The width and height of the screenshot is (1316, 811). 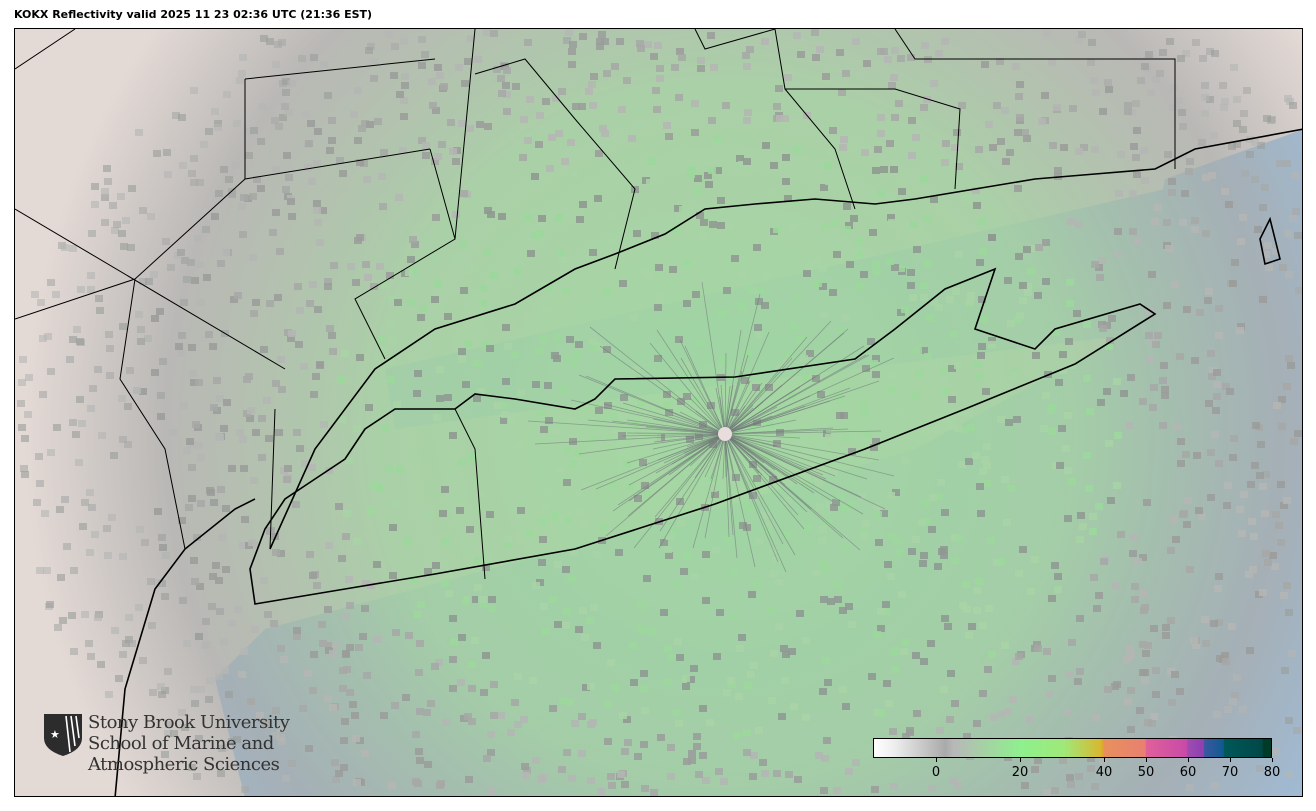 I want to click on colorbar-tick-label: 0, so click(x=936, y=772).